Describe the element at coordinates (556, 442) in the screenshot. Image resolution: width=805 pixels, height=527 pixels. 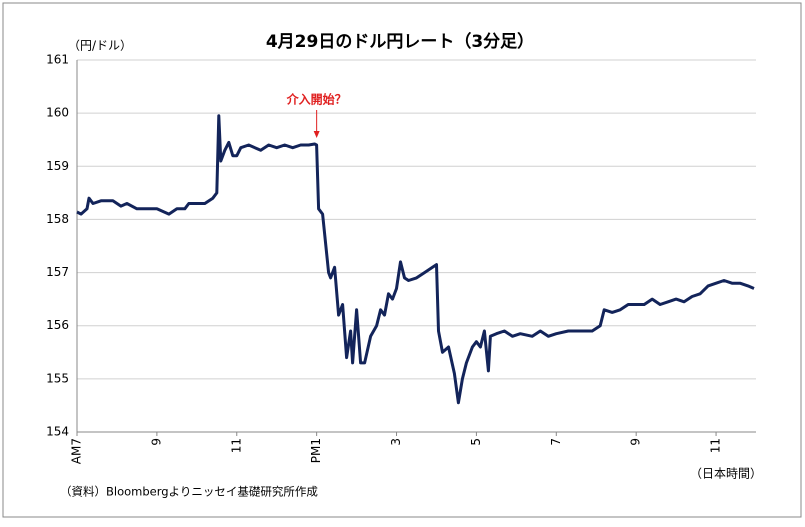
I see `x-tick-label: 7` at that location.